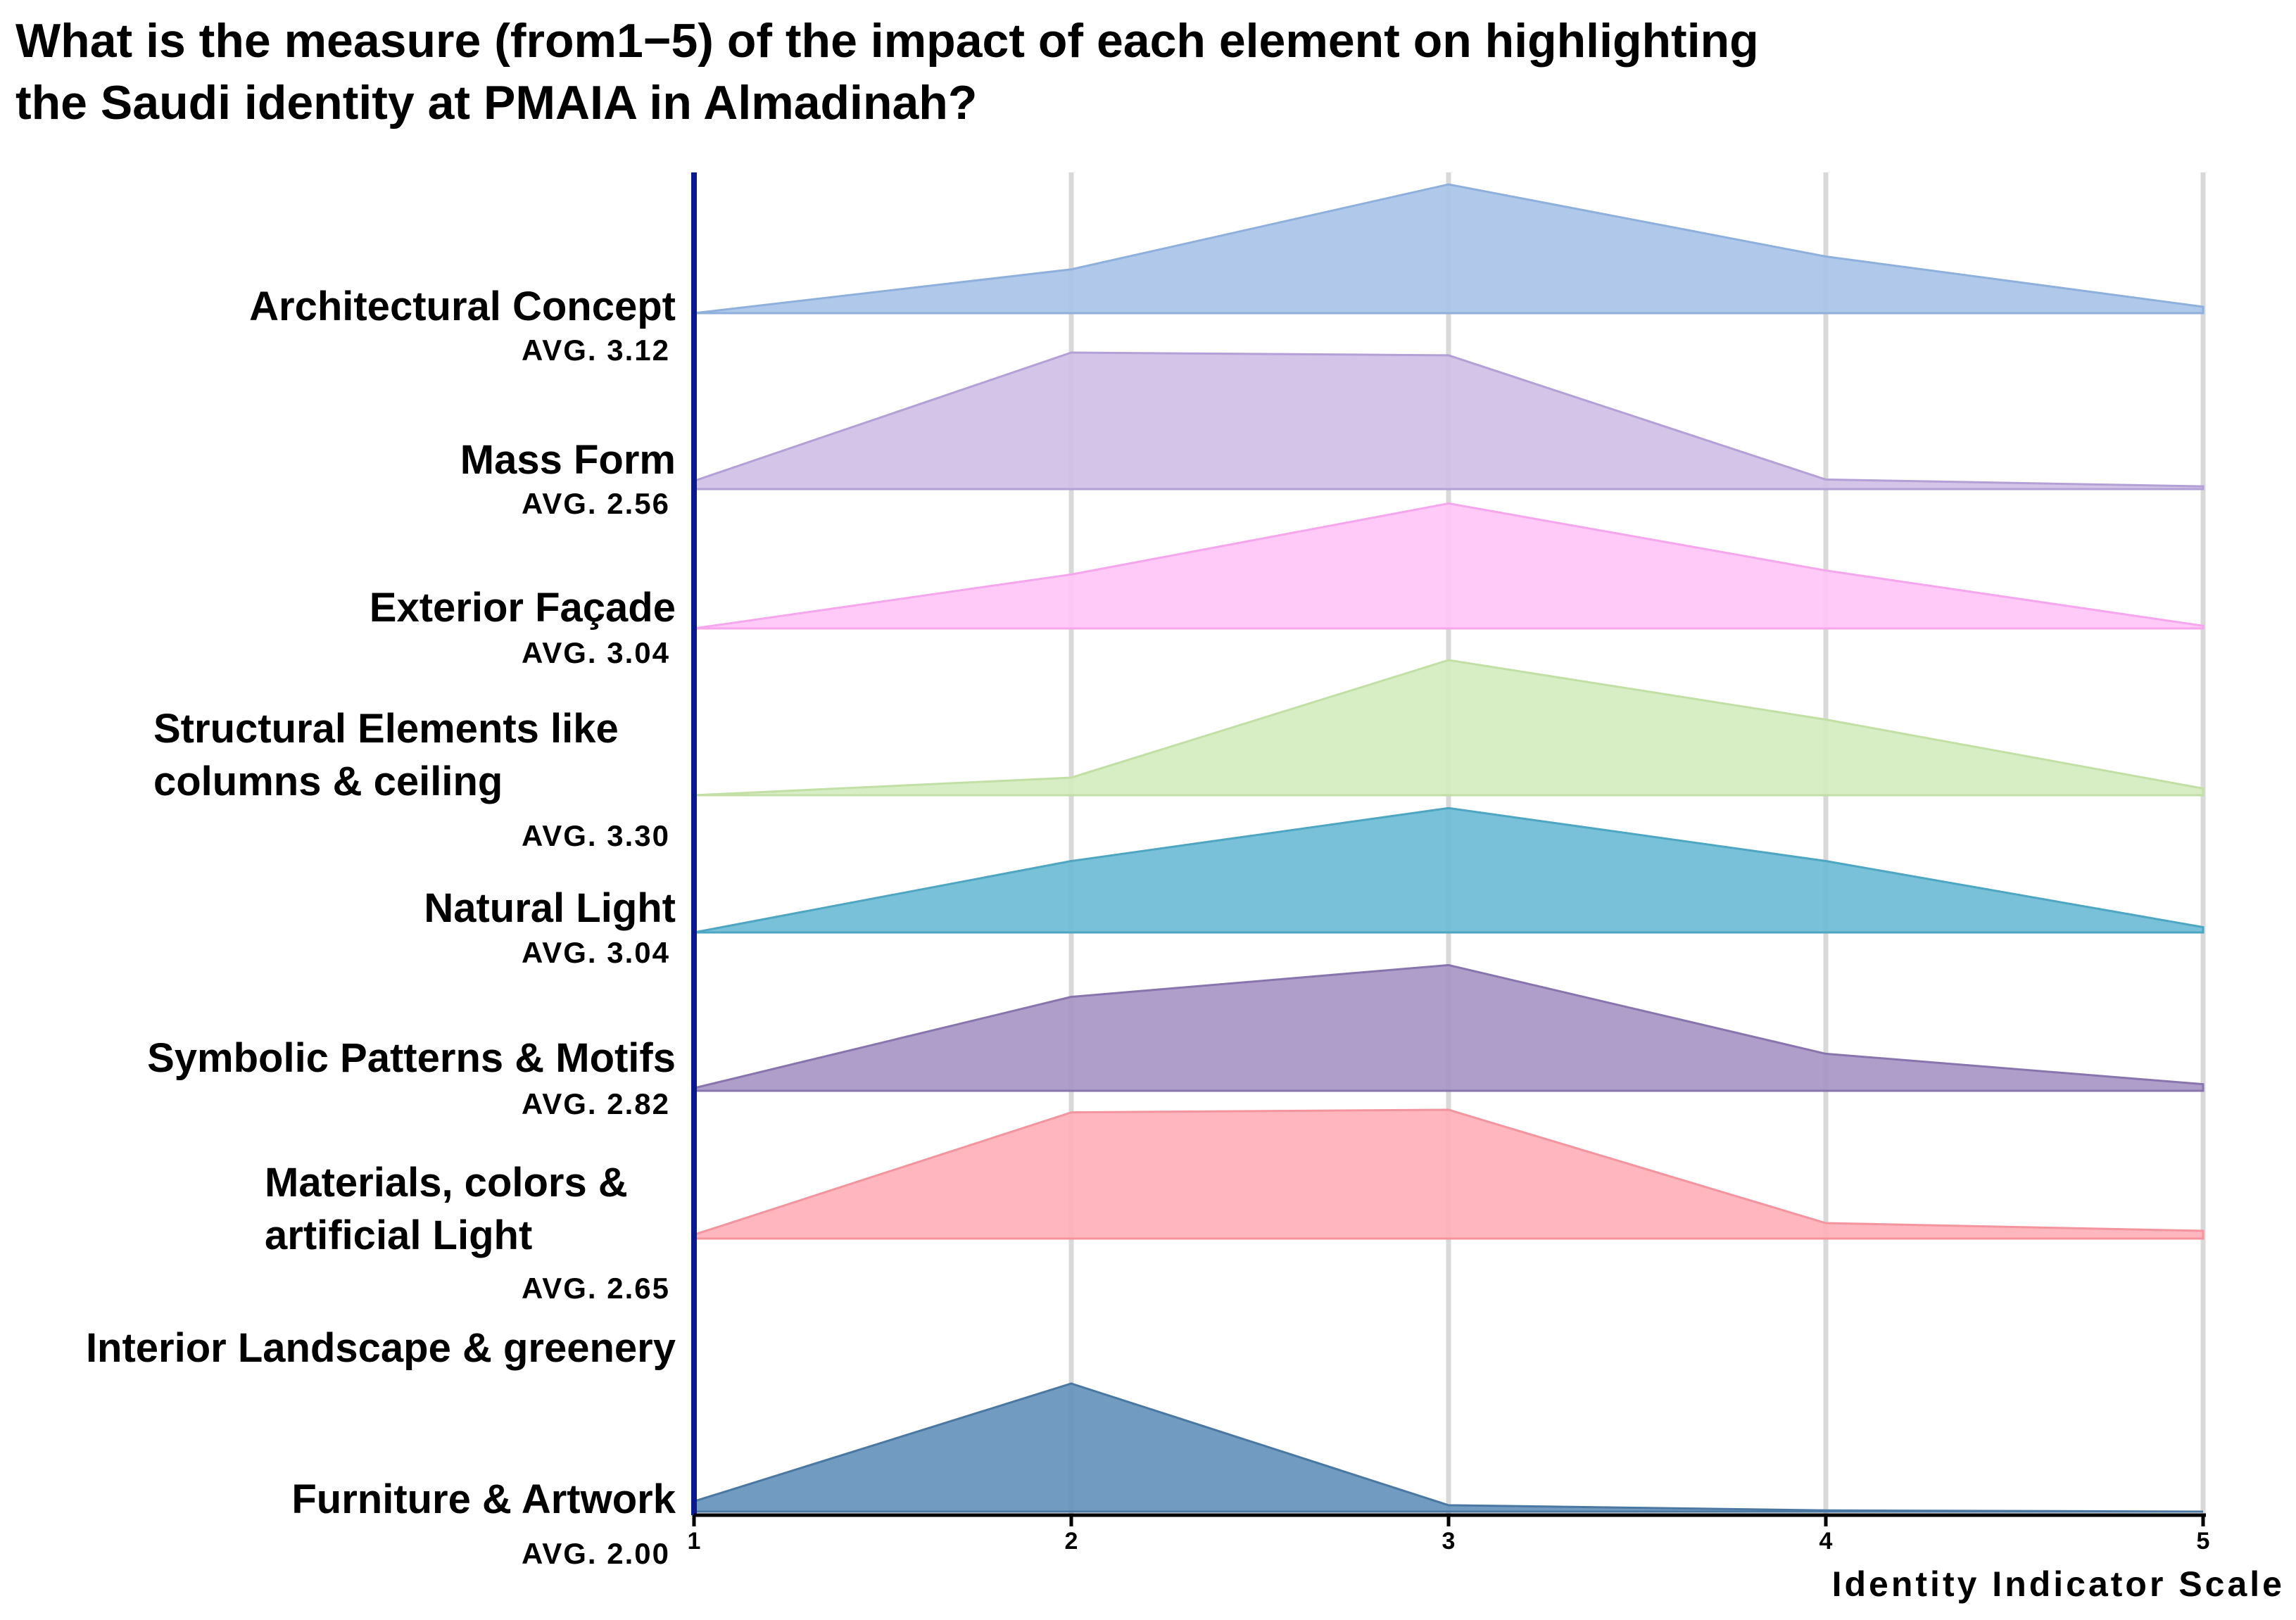  What do you see at coordinates (596, 952) in the screenshot?
I see `row-avg-5: AVG. 3.04` at bounding box center [596, 952].